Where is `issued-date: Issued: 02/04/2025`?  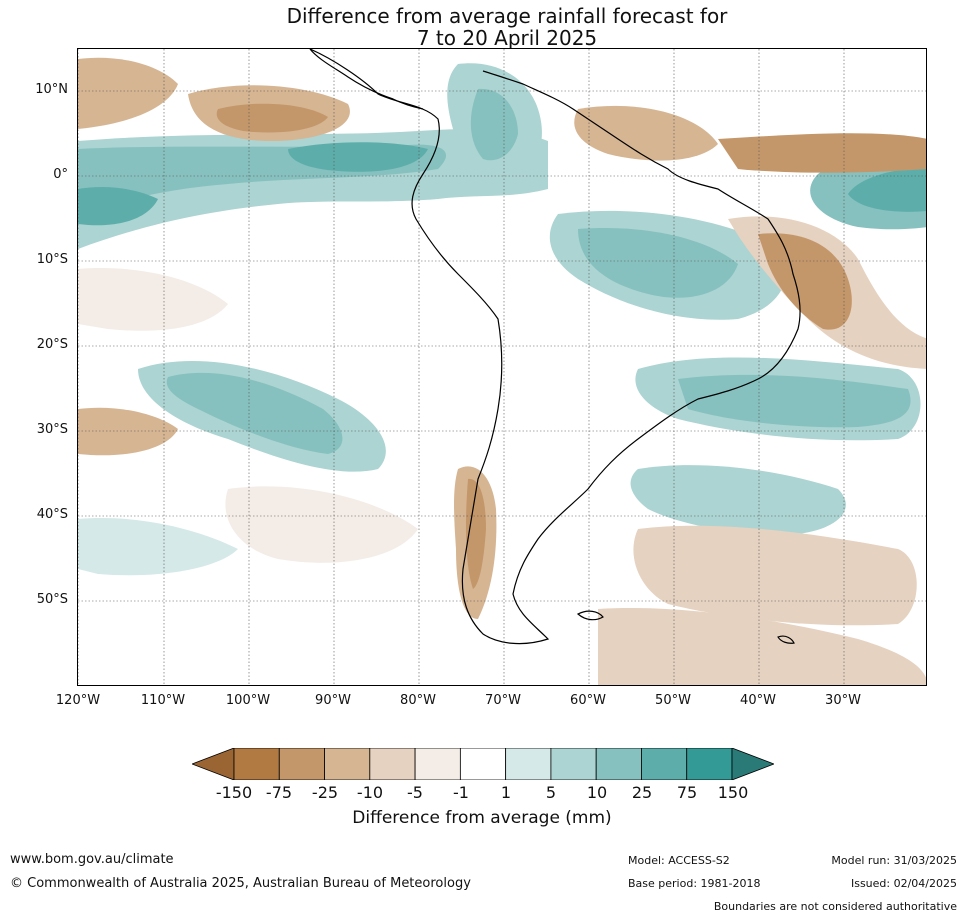 issued-date: Issued: 02/04/2025 is located at coordinates (903, 883).